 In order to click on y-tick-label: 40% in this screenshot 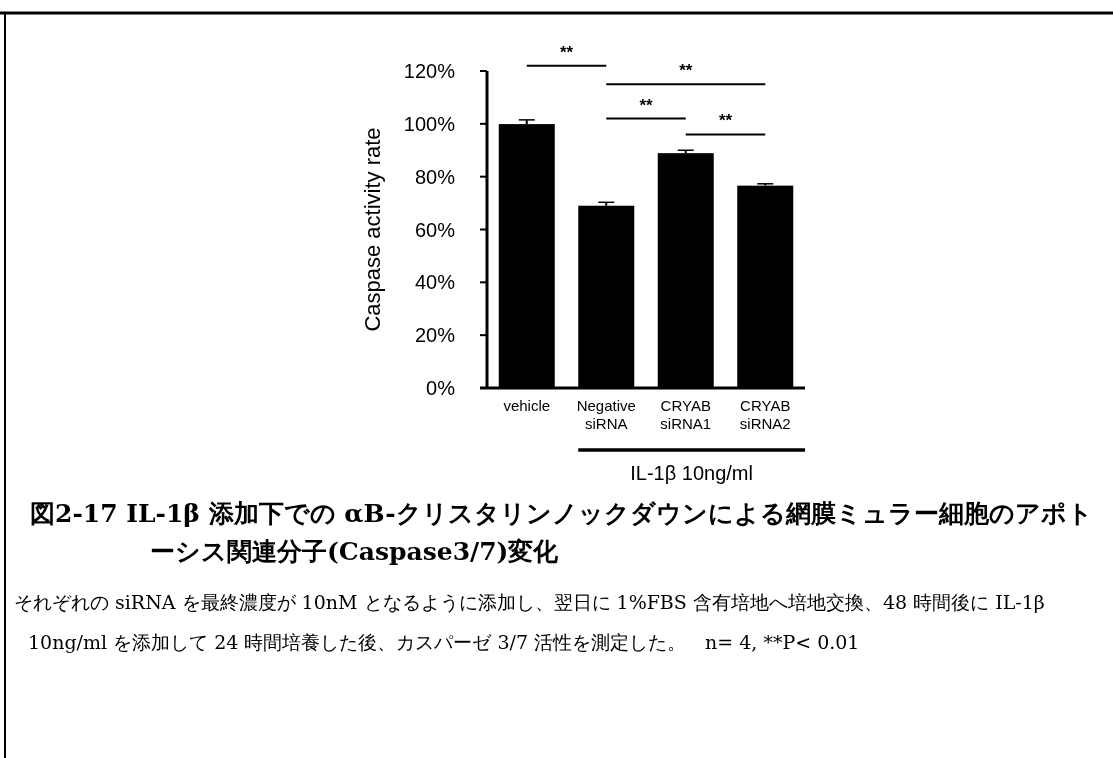, I will do `click(435, 282)`.